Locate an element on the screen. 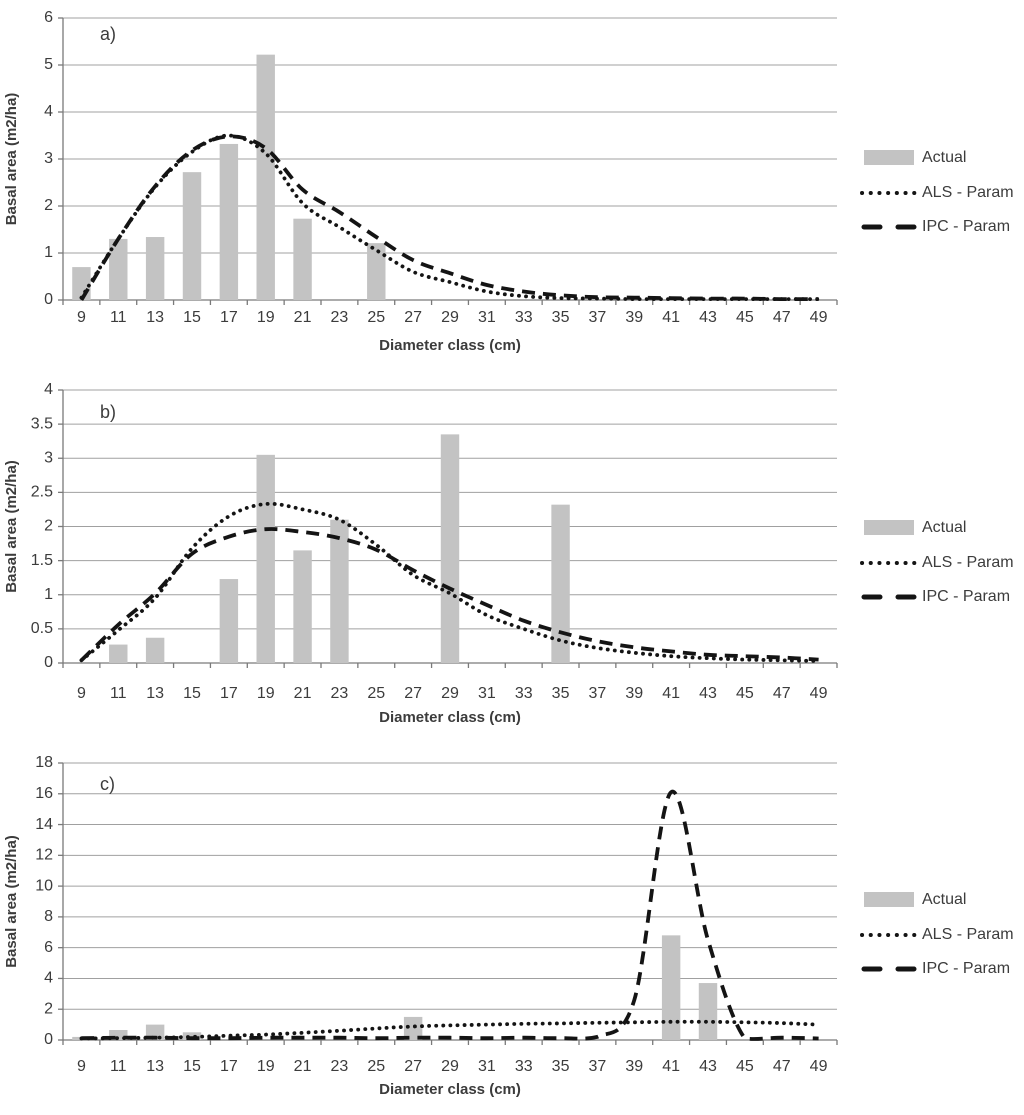  y-tick-label: 6 is located at coordinates (48, 947).